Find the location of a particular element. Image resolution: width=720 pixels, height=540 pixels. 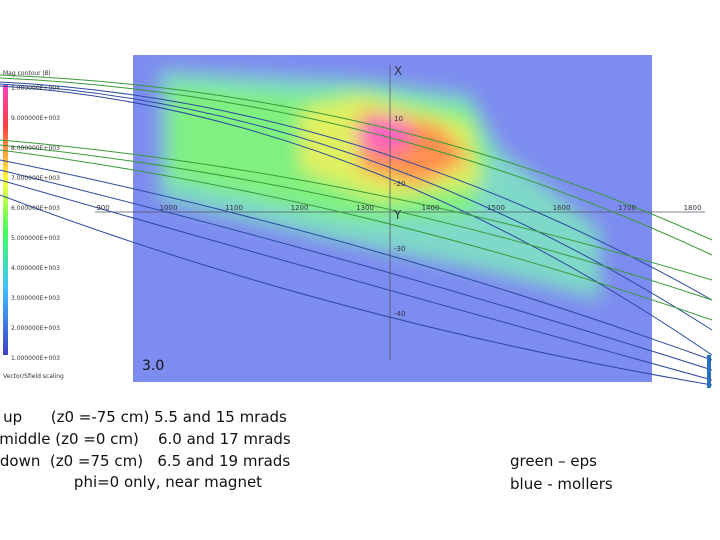

x-axis-label: 1300 is located at coordinates (365, 208).